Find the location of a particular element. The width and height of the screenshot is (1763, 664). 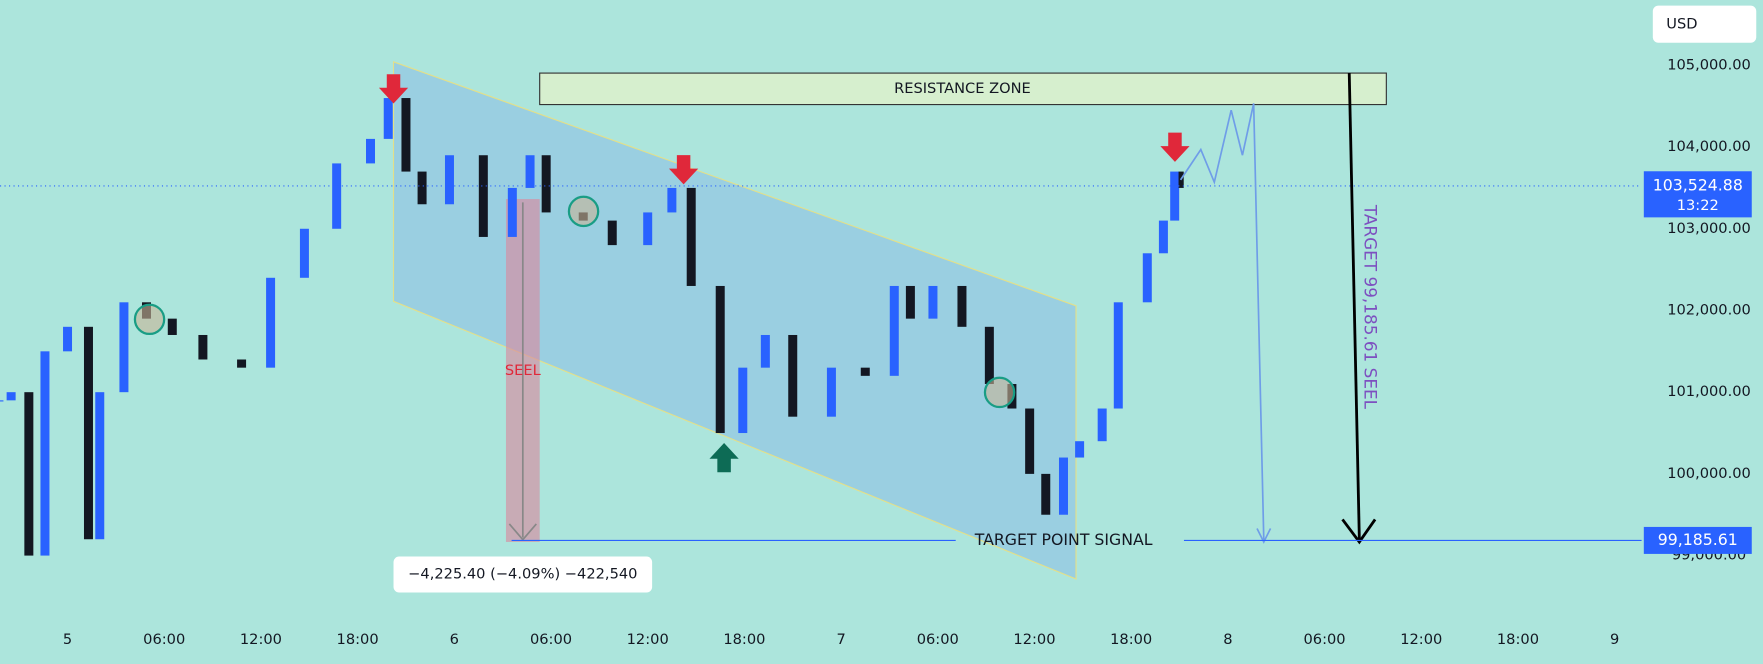

measure-tooltip is located at coordinates (523, 574).